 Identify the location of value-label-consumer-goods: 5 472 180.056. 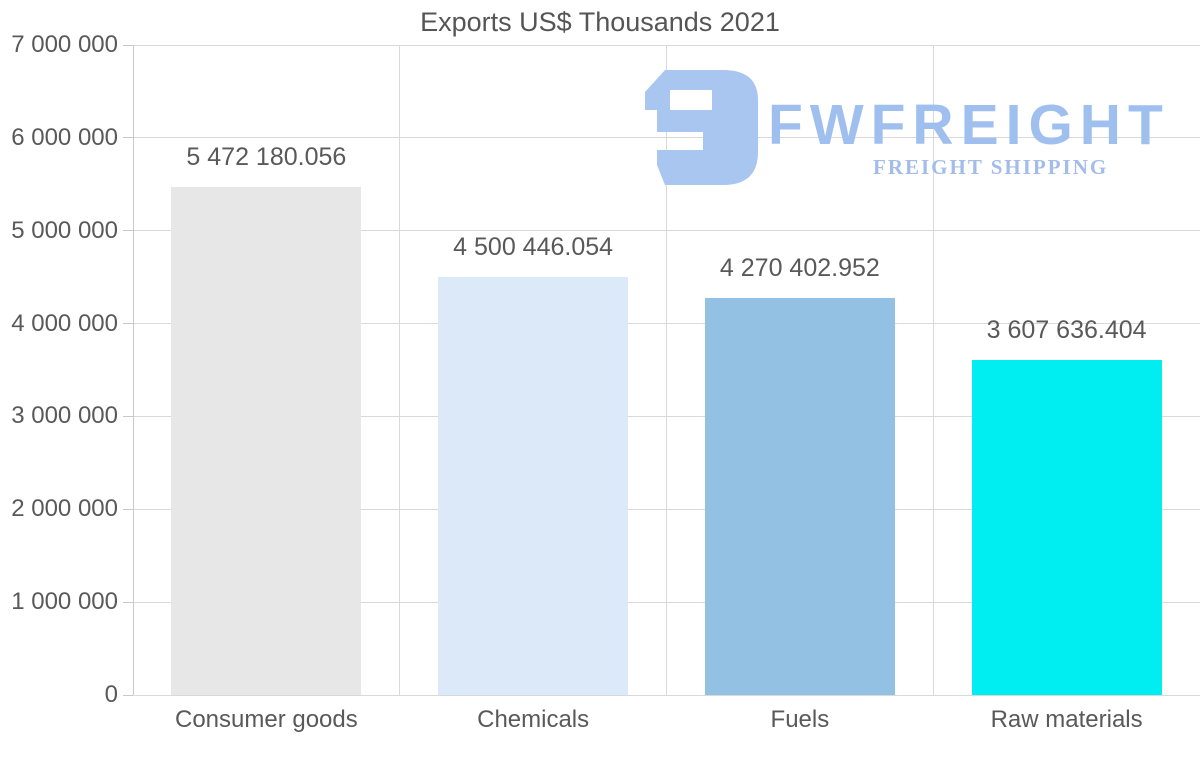
(266, 156).